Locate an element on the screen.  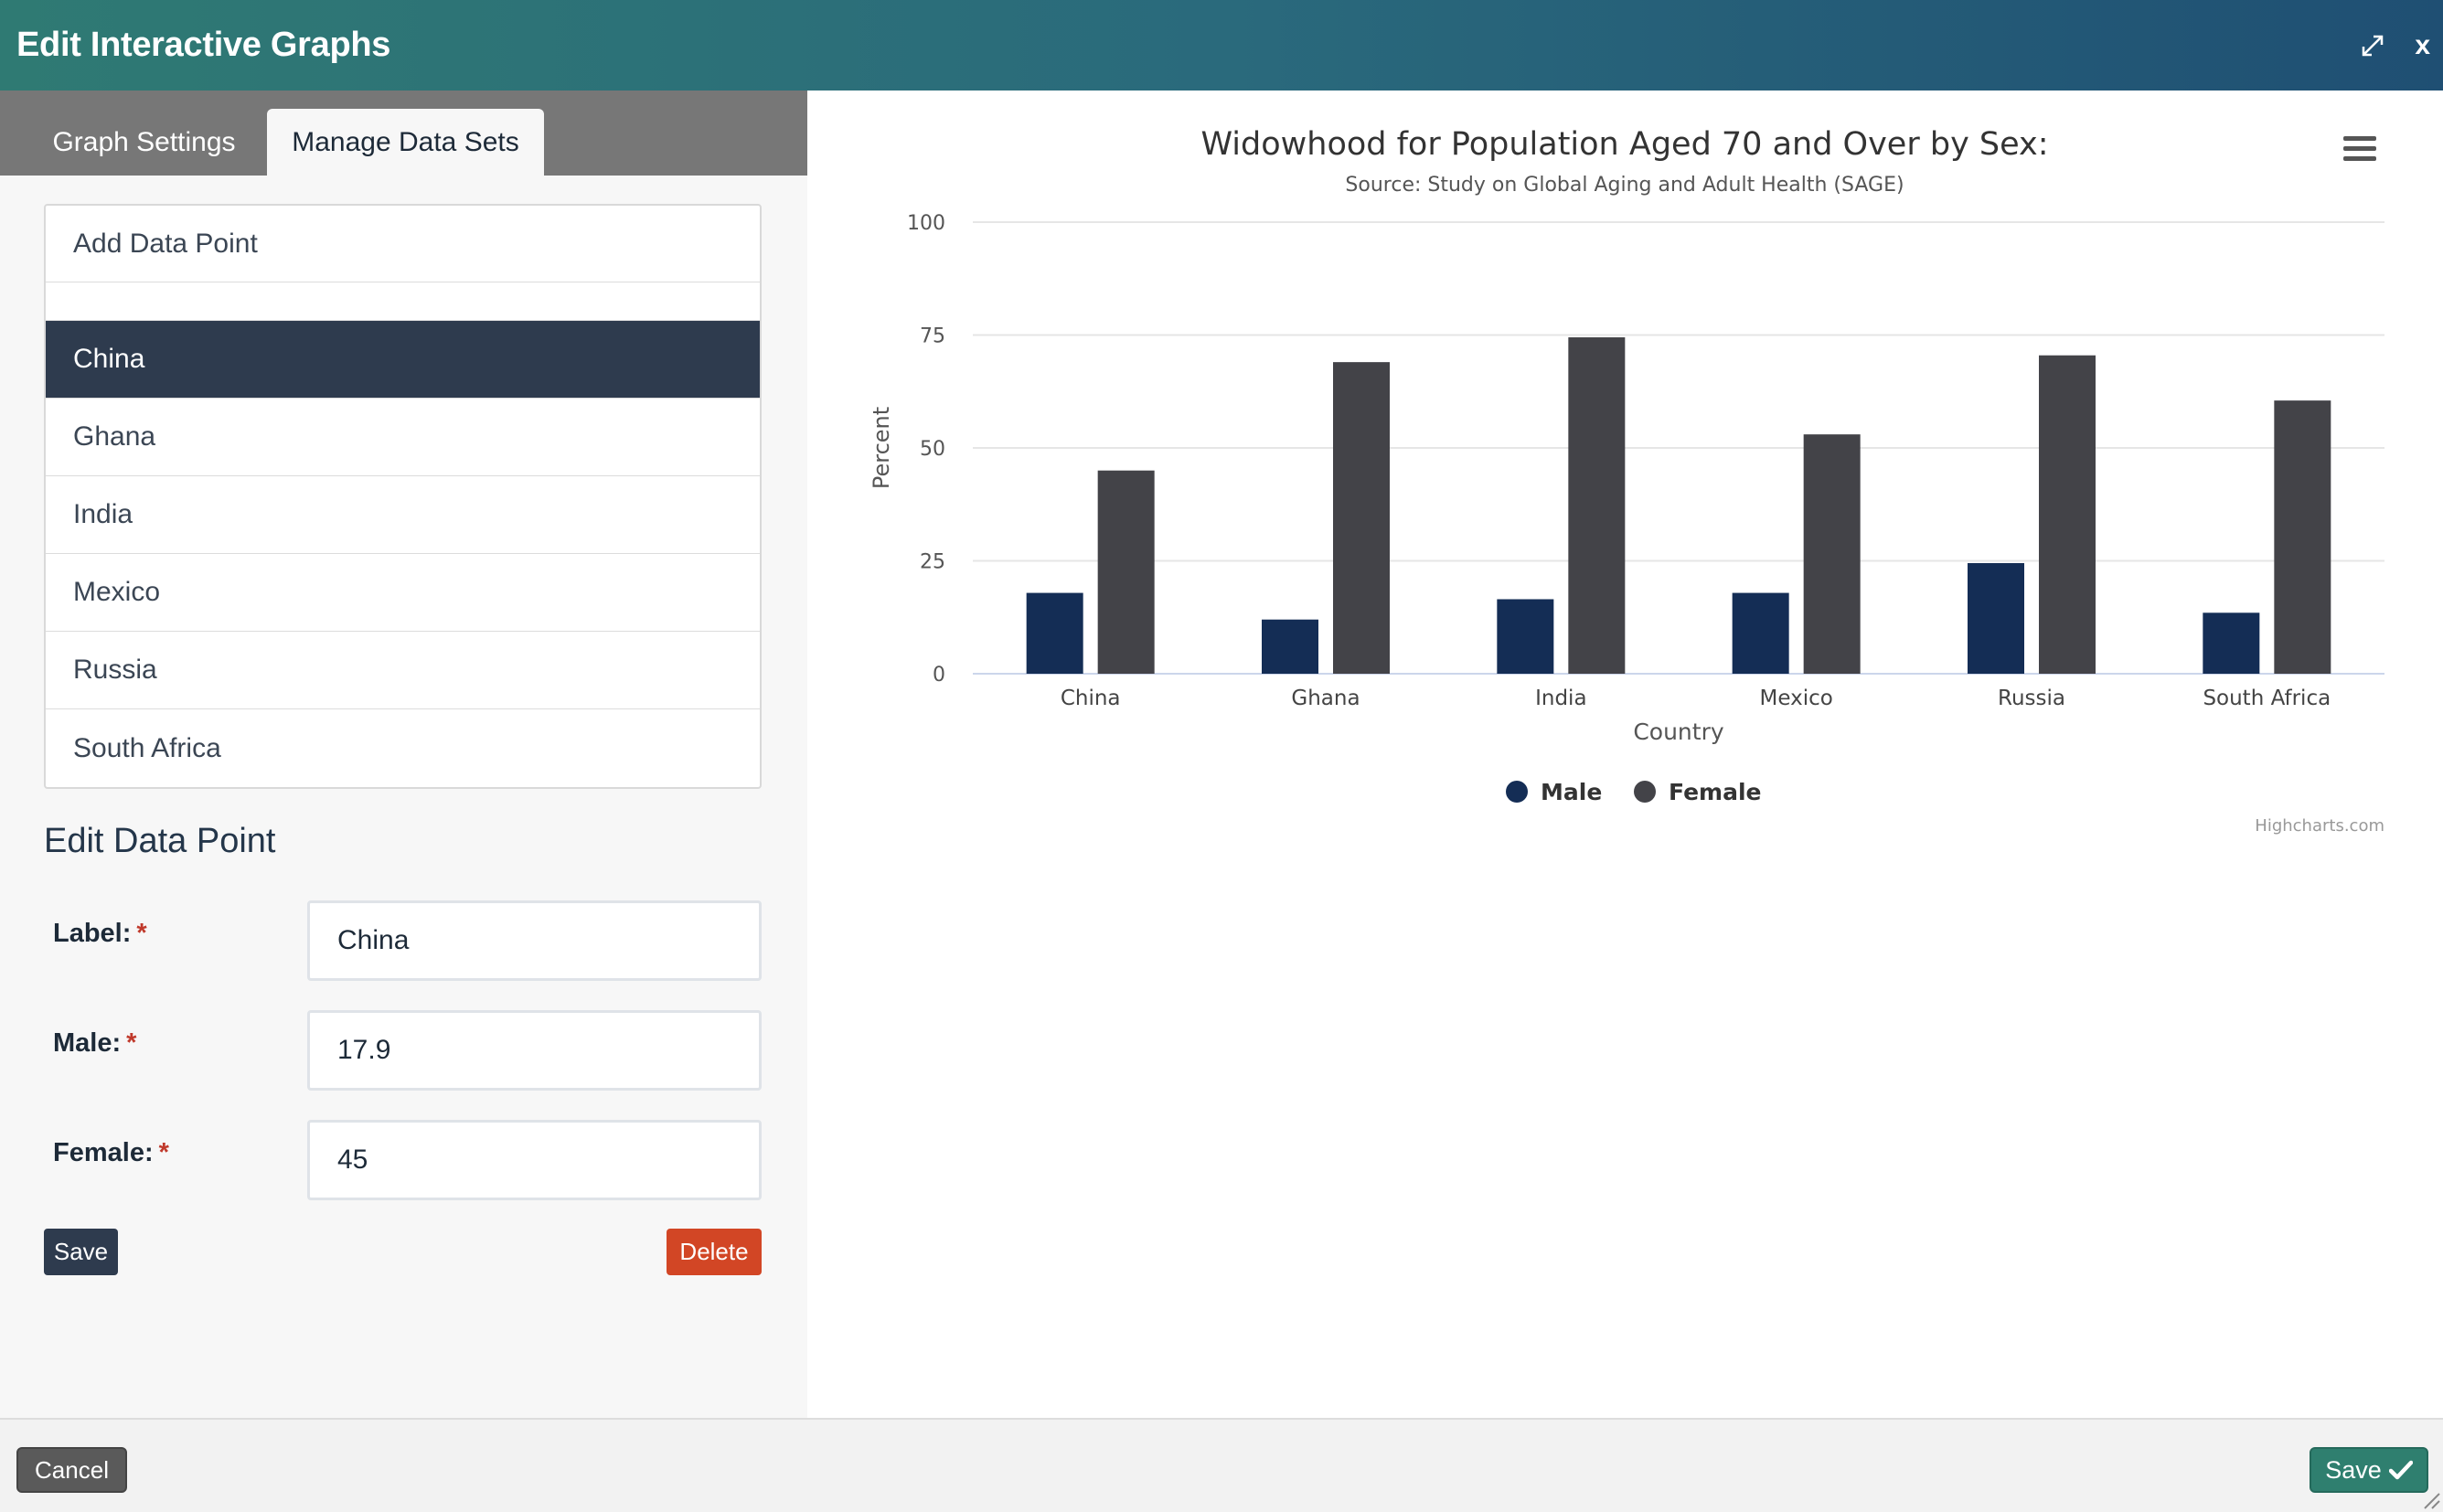
list-item: South Africa is located at coordinates (147, 747).